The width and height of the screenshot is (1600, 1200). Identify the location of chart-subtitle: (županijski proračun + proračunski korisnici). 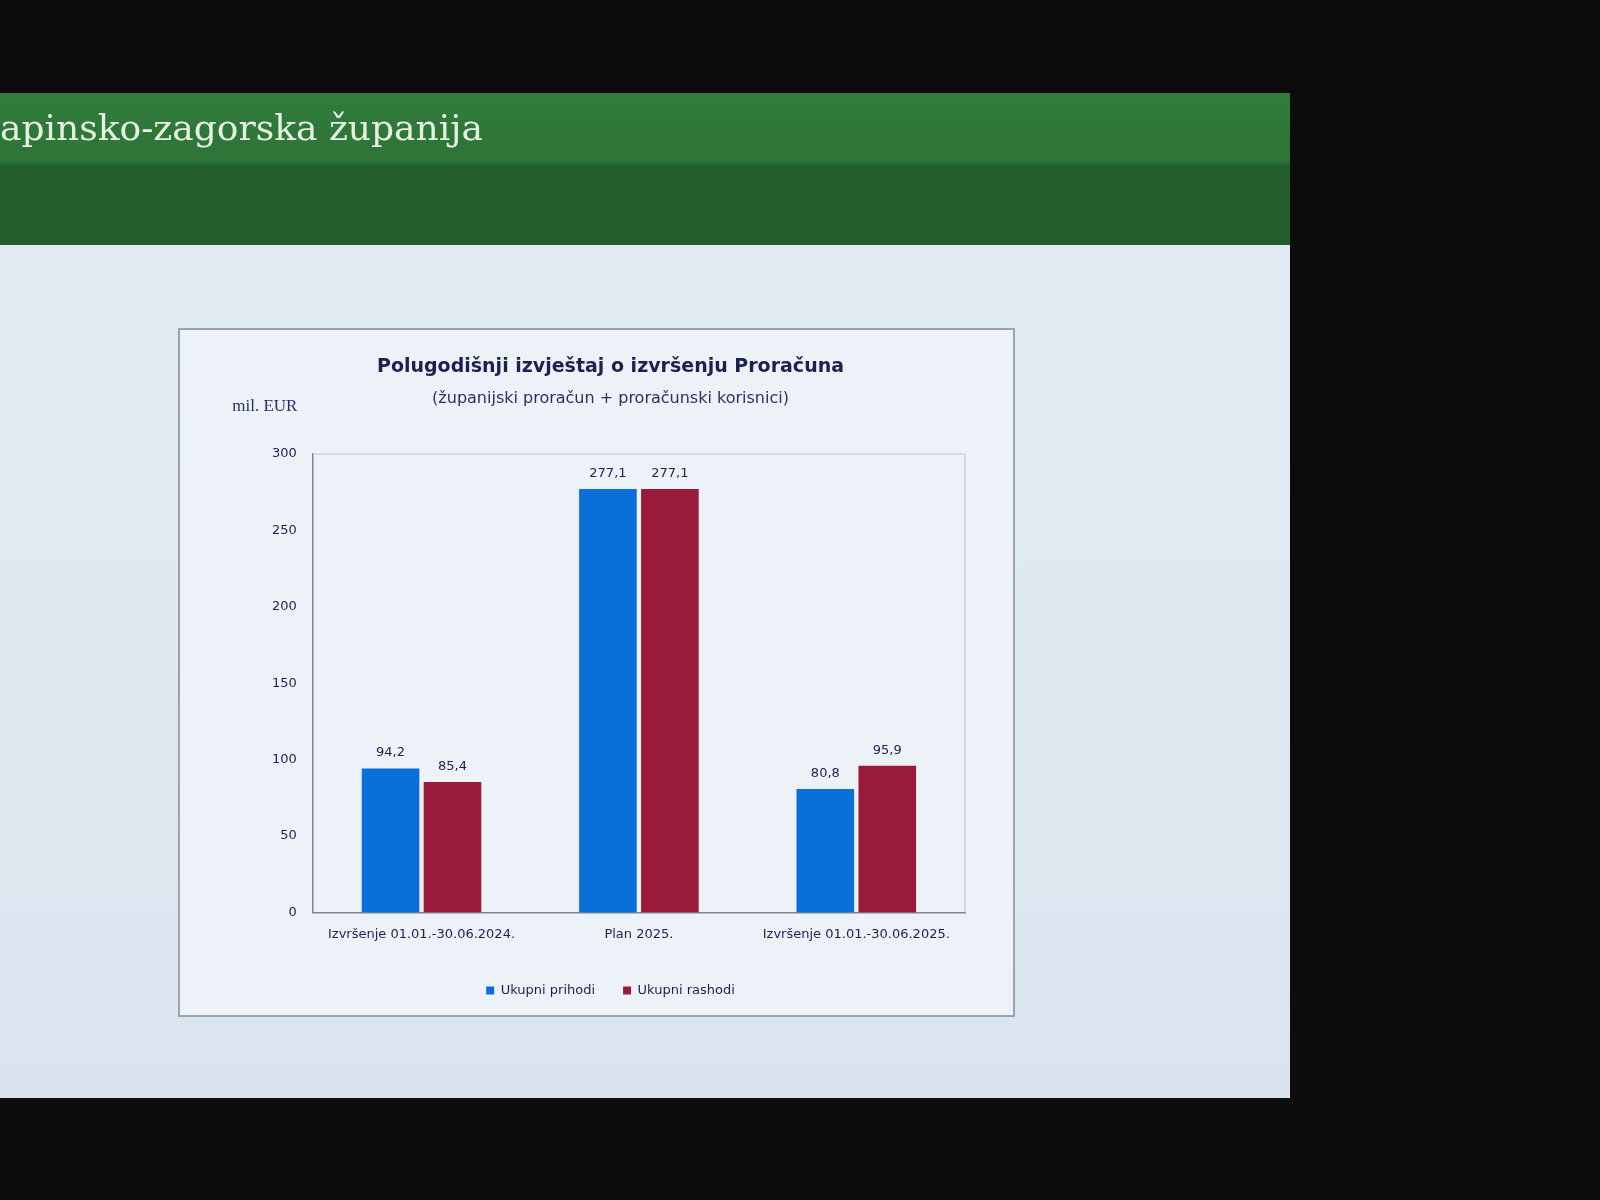
(610, 397).